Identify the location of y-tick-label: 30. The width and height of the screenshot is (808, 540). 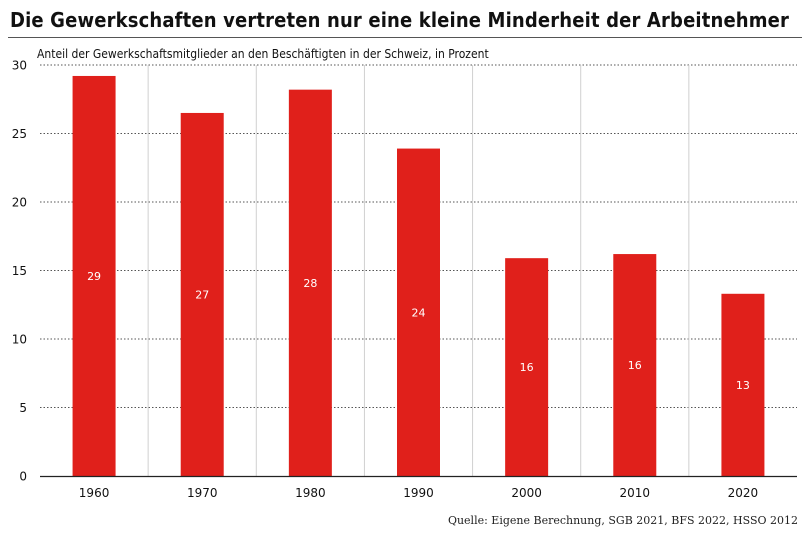
(19, 66).